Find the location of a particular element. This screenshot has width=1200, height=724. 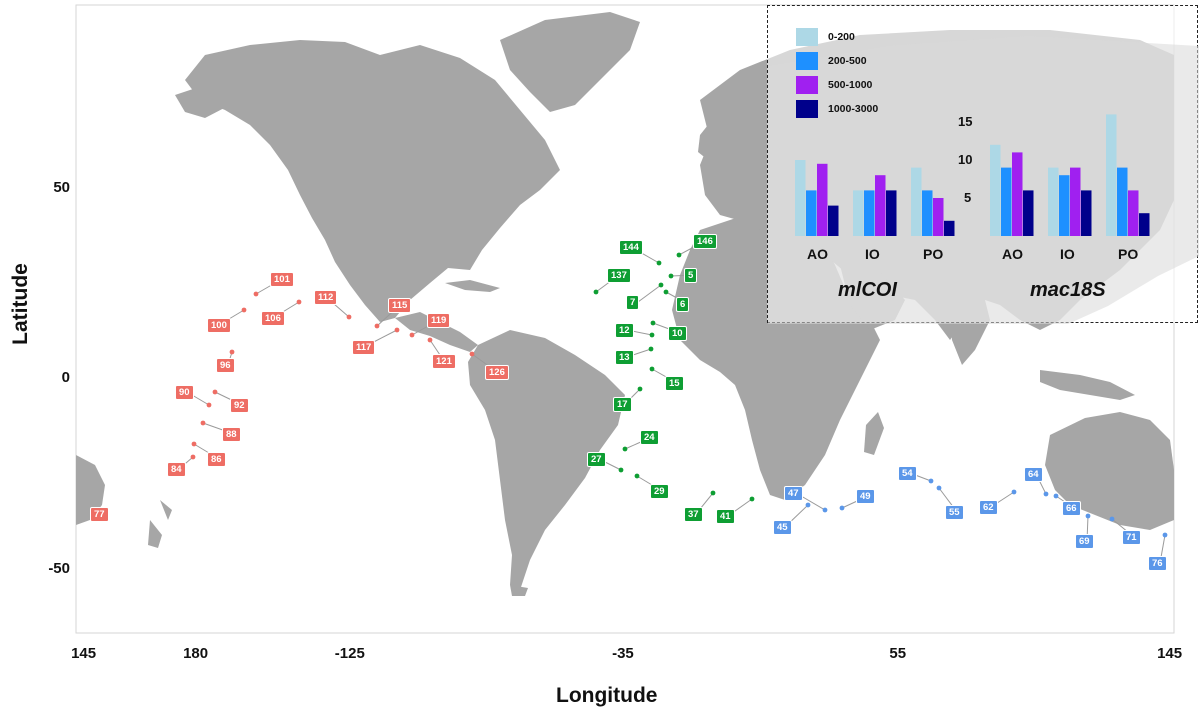

panel-label-mac18S: mac18S is located at coordinates (1068, 290).